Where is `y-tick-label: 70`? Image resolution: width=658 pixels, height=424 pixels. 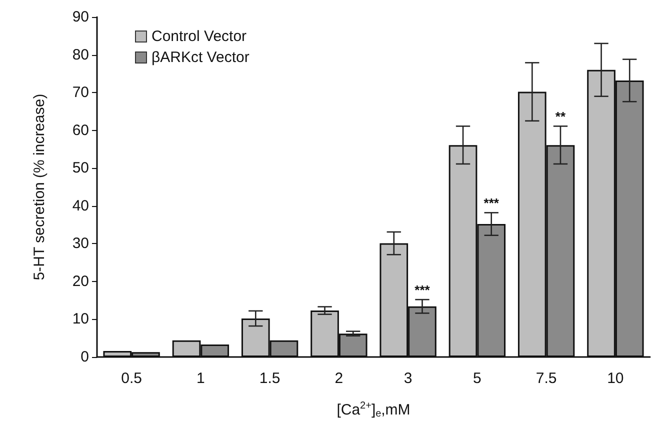 y-tick-label: 70 is located at coordinates (80, 93).